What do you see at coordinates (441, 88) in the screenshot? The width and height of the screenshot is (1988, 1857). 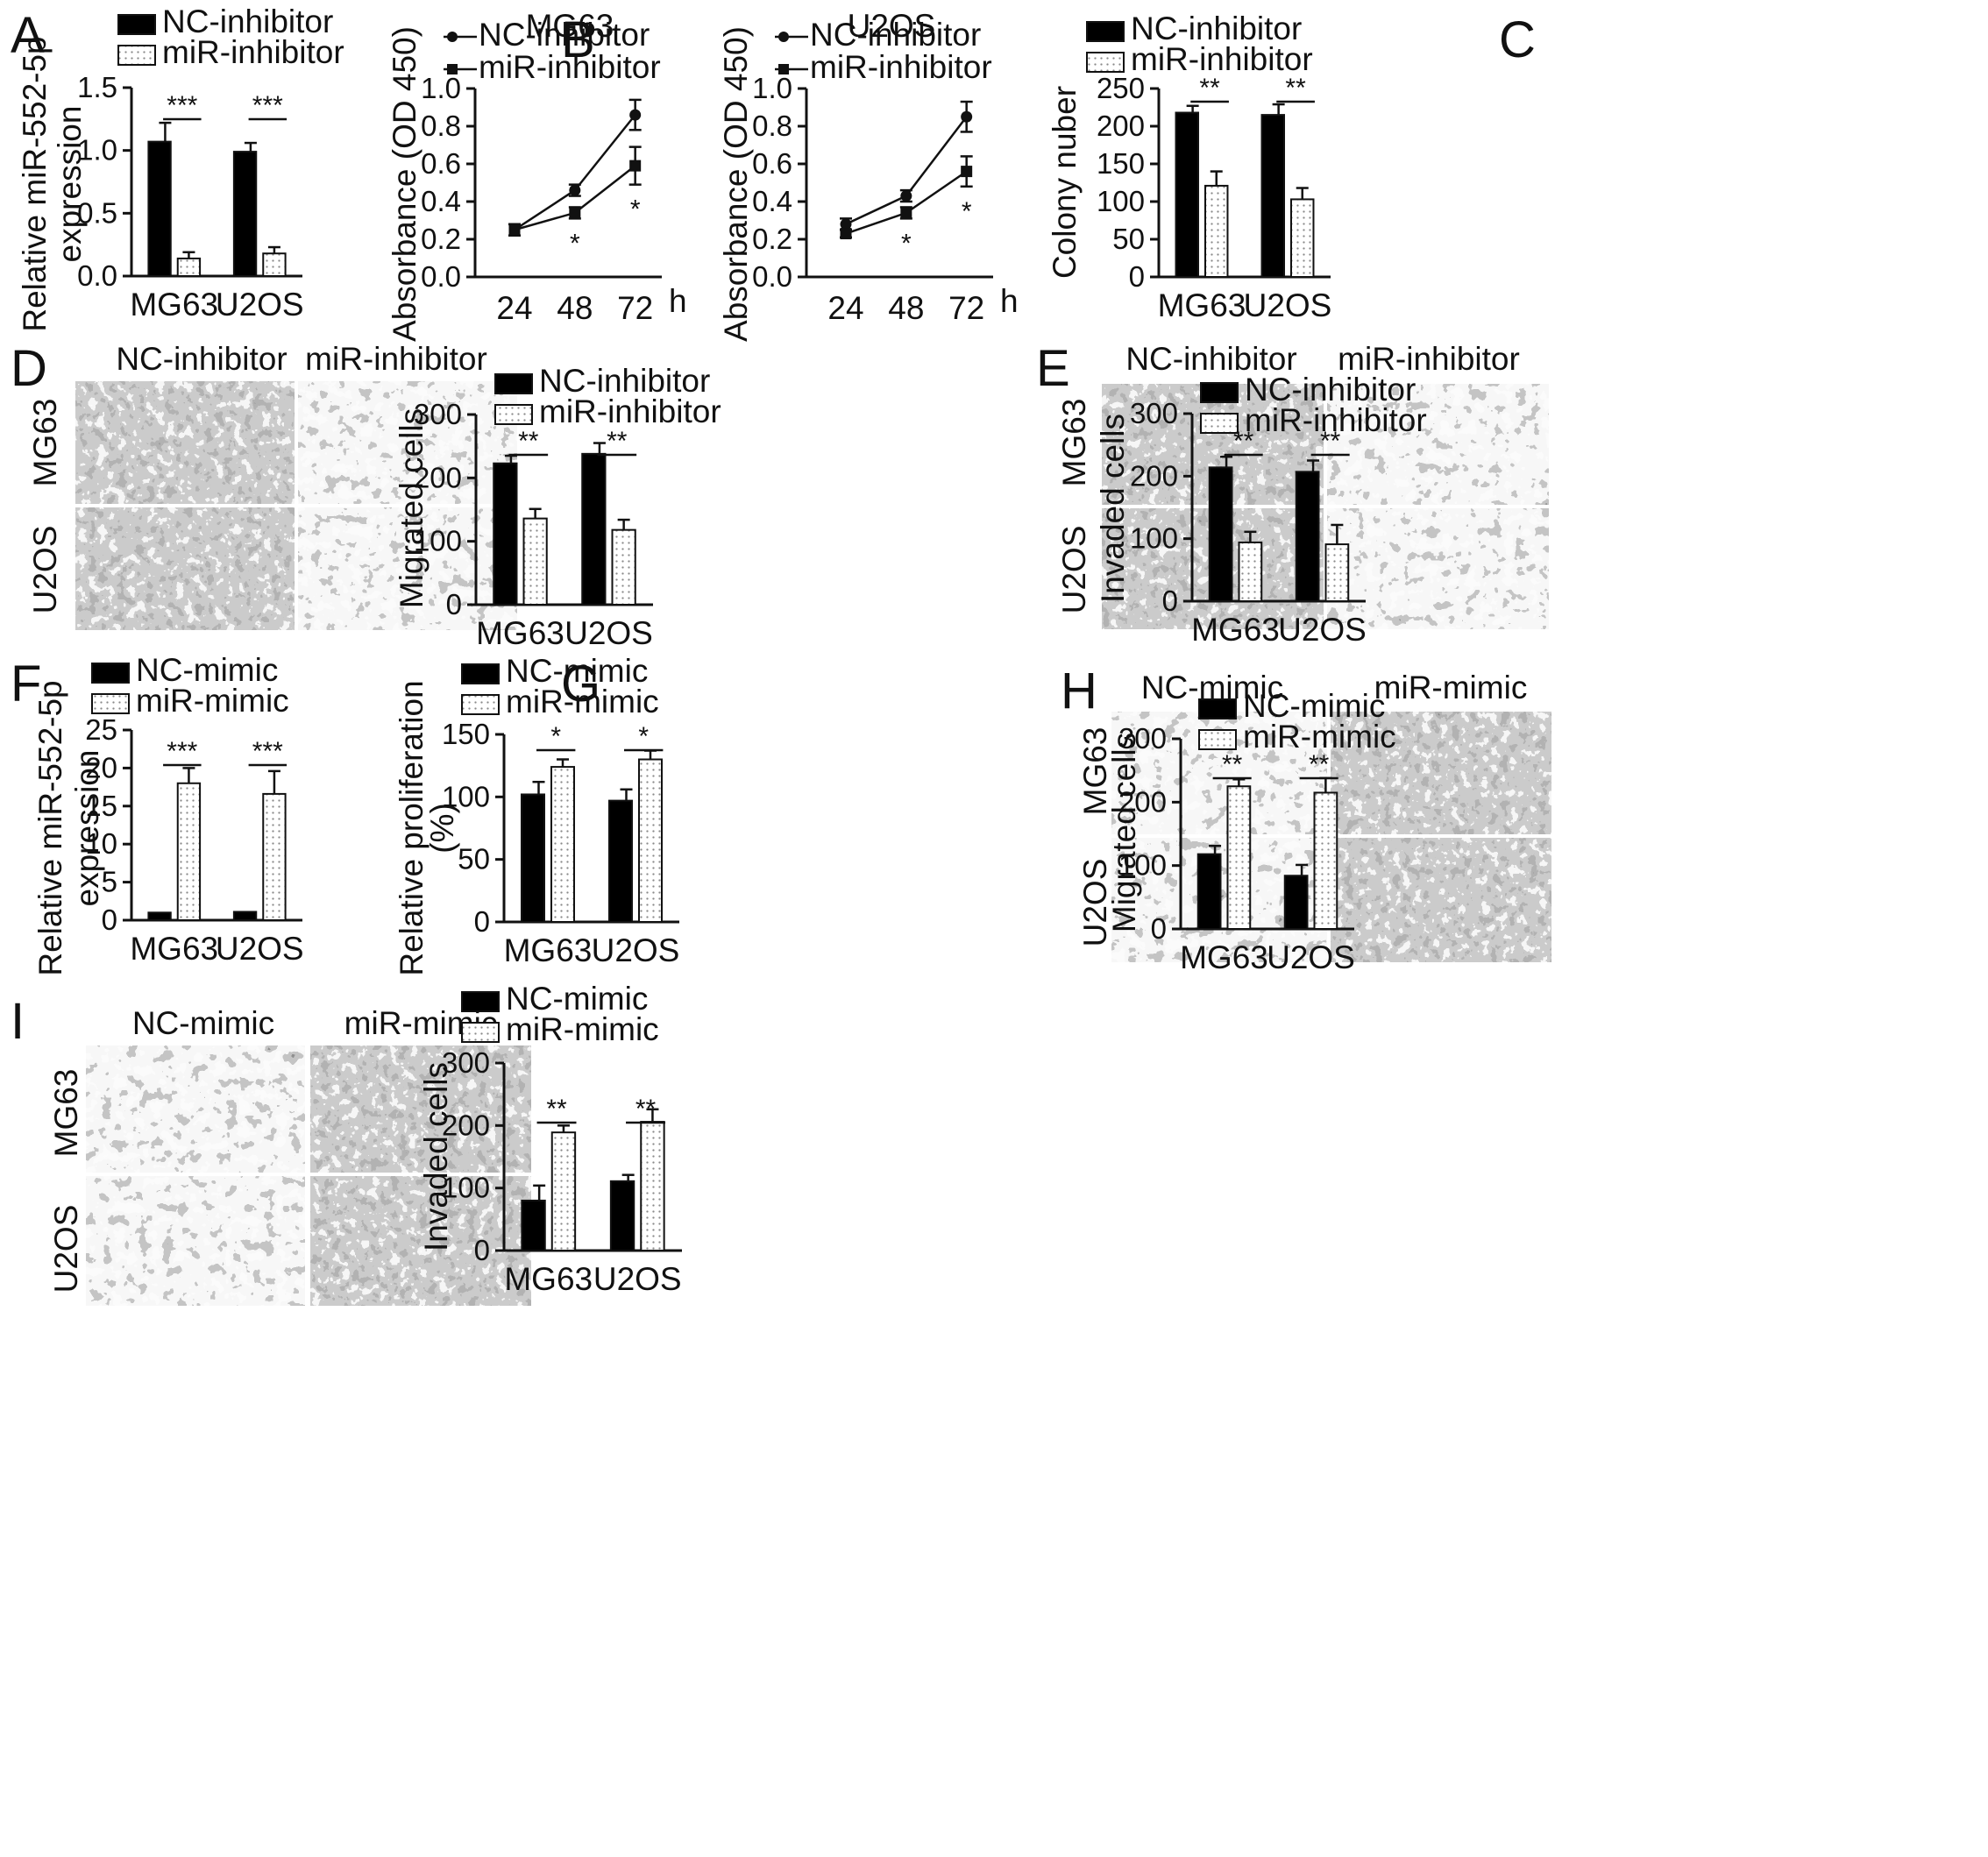 I see `y-tick-label: 1.0` at bounding box center [441, 88].